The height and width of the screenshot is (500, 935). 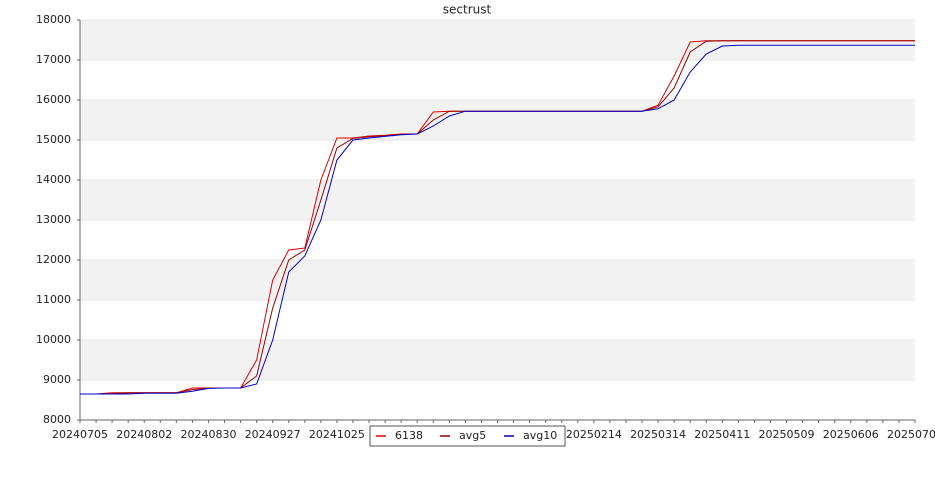 I want to click on x-tick-label: 20250704, so click(x=911, y=434).